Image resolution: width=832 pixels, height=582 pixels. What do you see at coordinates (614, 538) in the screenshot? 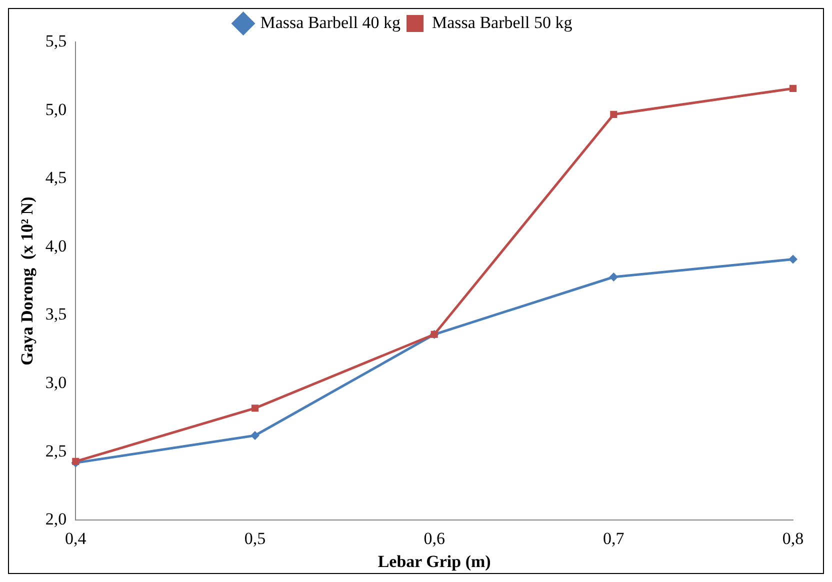
I see `x-tick-label: 0,7` at bounding box center [614, 538].